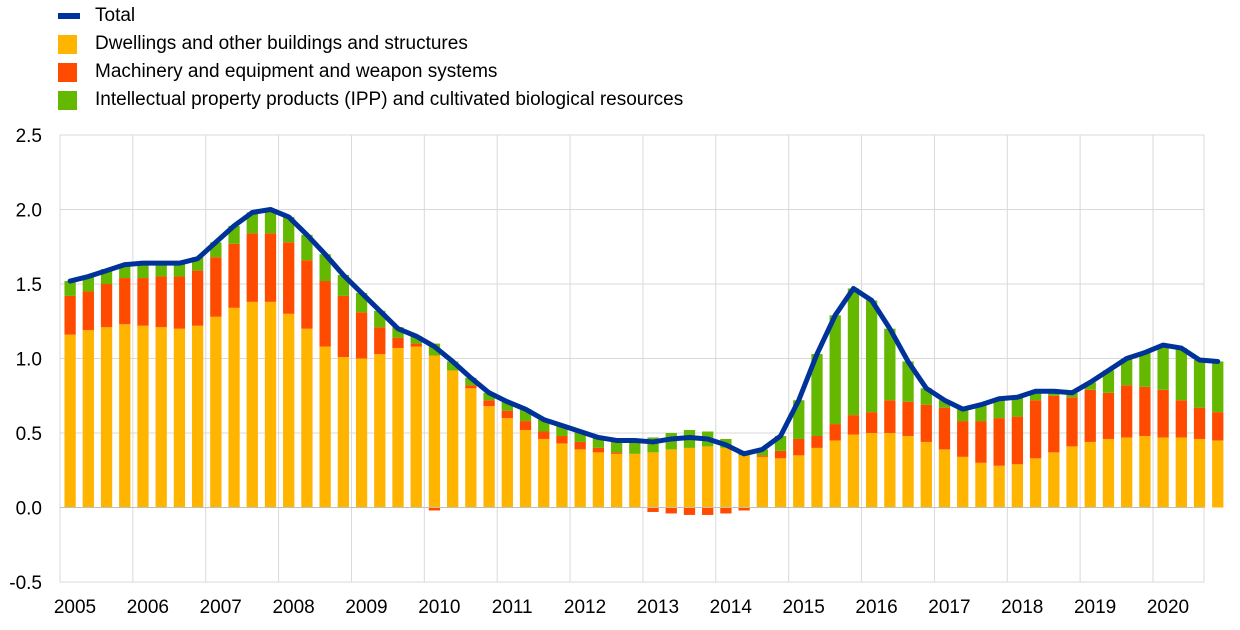 This screenshot has width=1240, height=630. Describe the element at coordinates (370, 16) in the screenshot. I see `legend-item: Total` at that location.